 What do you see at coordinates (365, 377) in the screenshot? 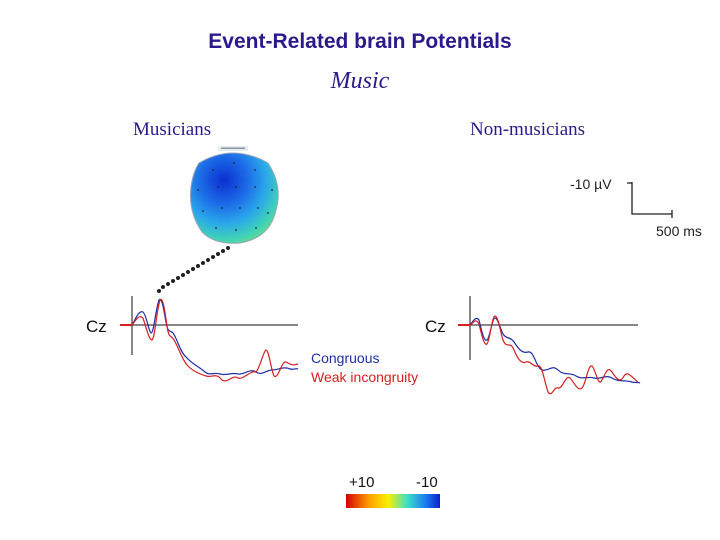
I see `legend-weak-incongruity: Weak incongruity` at bounding box center [365, 377].